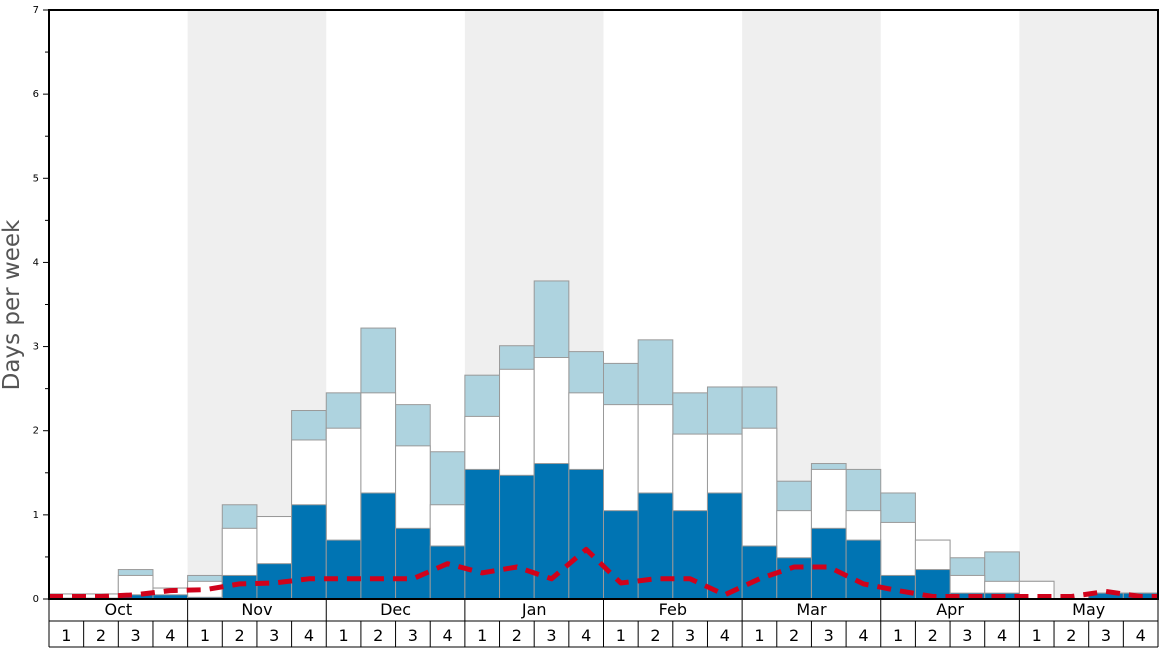  What do you see at coordinates (395, 609) in the screenshot?
I see `month-label-dec: Dec` at bounding box center [395, 609].